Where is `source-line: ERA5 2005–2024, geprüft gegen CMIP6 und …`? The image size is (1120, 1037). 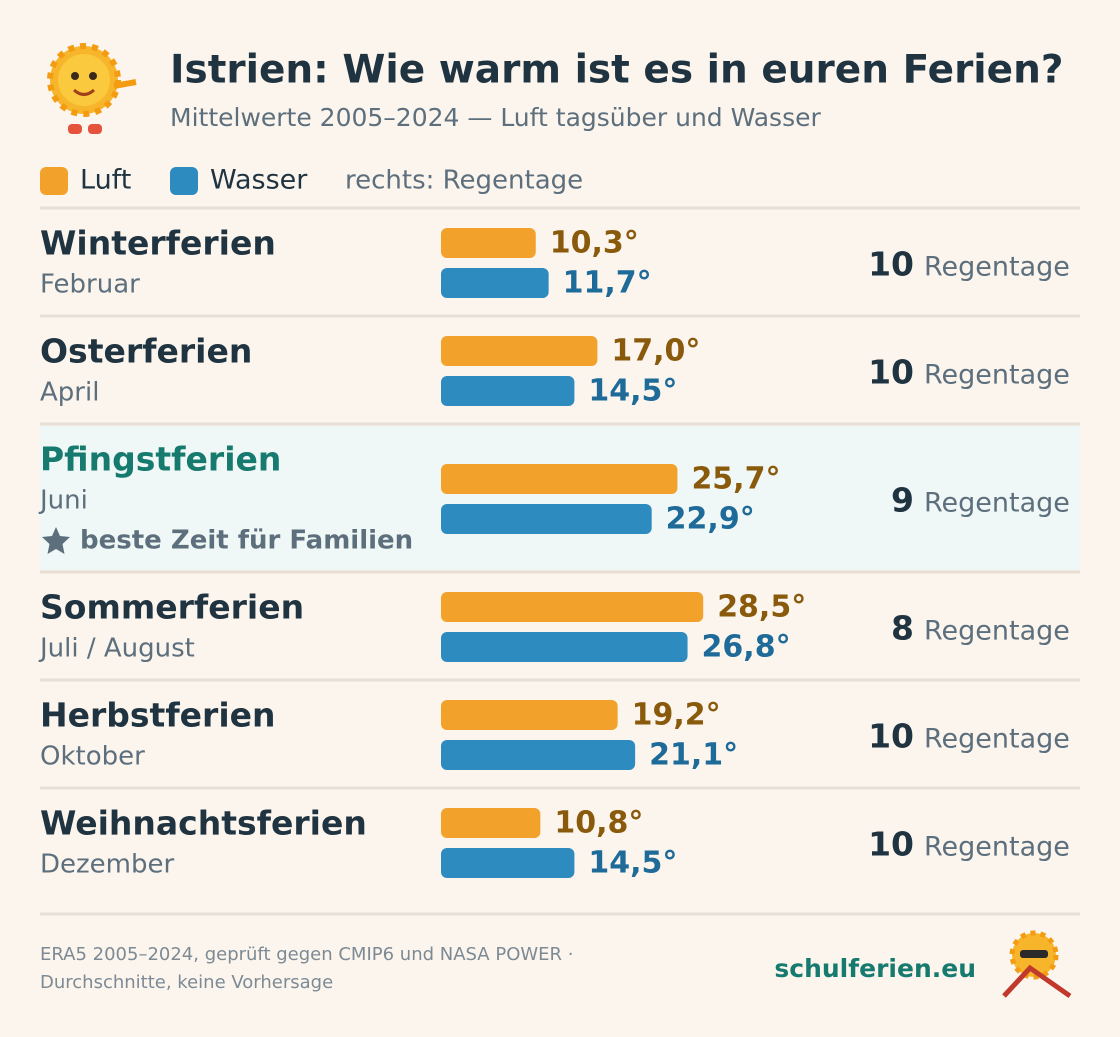
source-line: ERA5 2005–2024, geprüft gegen CMIP6 und … is located at coordinates (306, 954).